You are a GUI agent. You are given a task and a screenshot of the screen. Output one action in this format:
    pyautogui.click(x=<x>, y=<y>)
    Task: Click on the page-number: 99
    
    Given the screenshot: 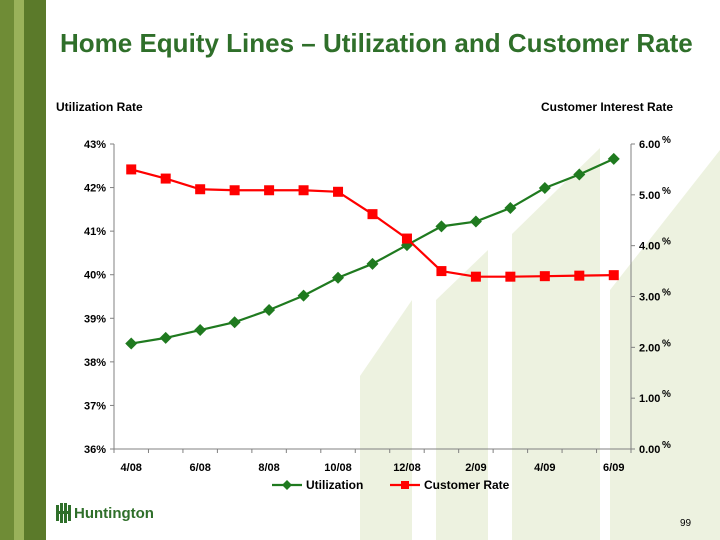 What is the action you would take?
    pyautogui.click(x=686, y=523)
    